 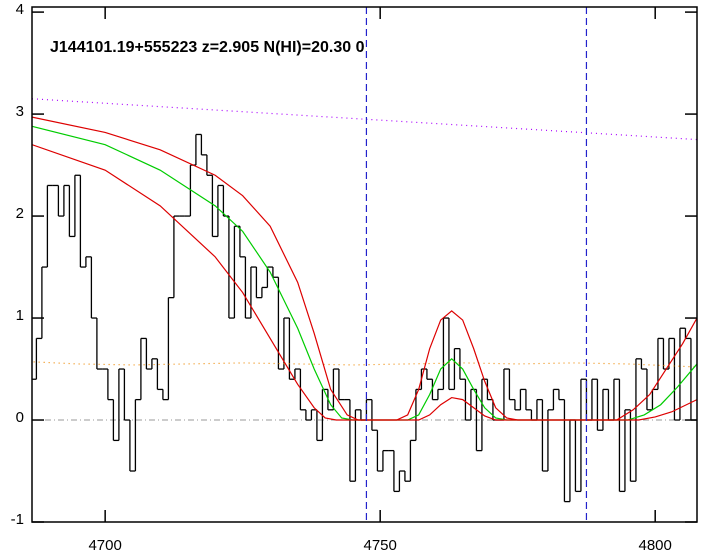 I want to click on y-tick-label: 4, so click(x=20, y=9).